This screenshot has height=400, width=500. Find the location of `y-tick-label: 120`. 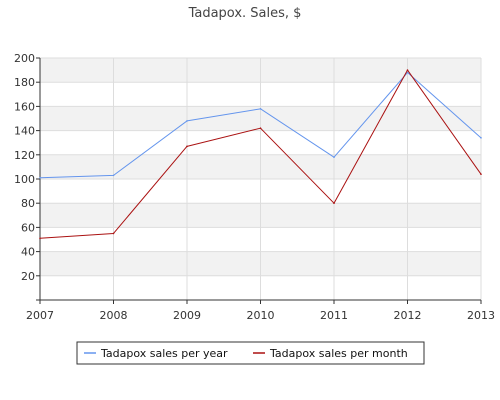

y-tick-label: 120 is located at coordinates (24, 155).